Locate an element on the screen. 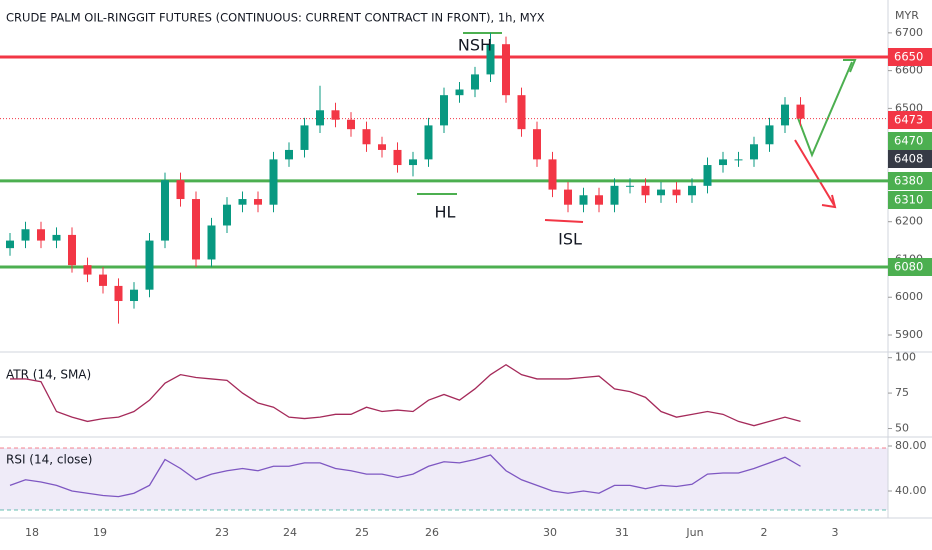  x-tick-label: 31 is located at coordinates (622, 532).